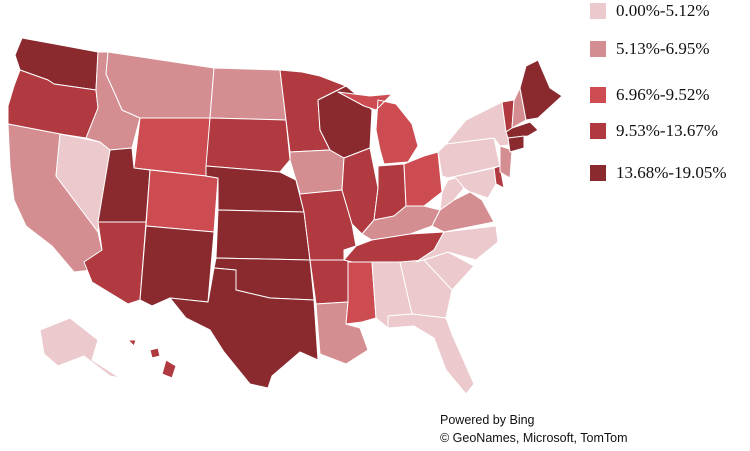 The width and height of the screenshot is (750, 451). I want to click on state-wy, so click(172, 147).